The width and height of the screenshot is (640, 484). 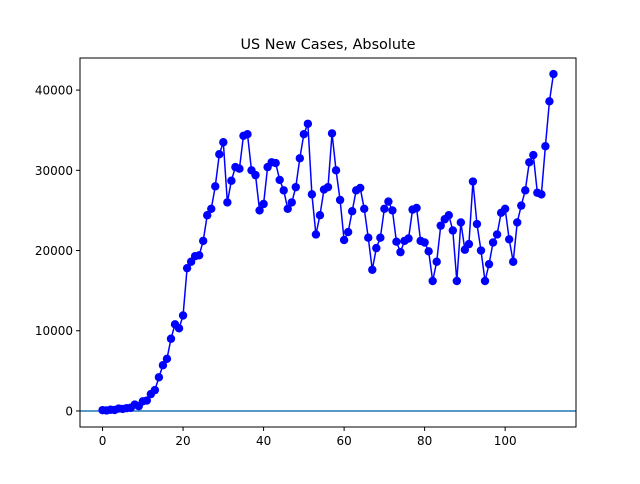 I want to click on y-tick-label: 20000, so click(x=54, y=251).